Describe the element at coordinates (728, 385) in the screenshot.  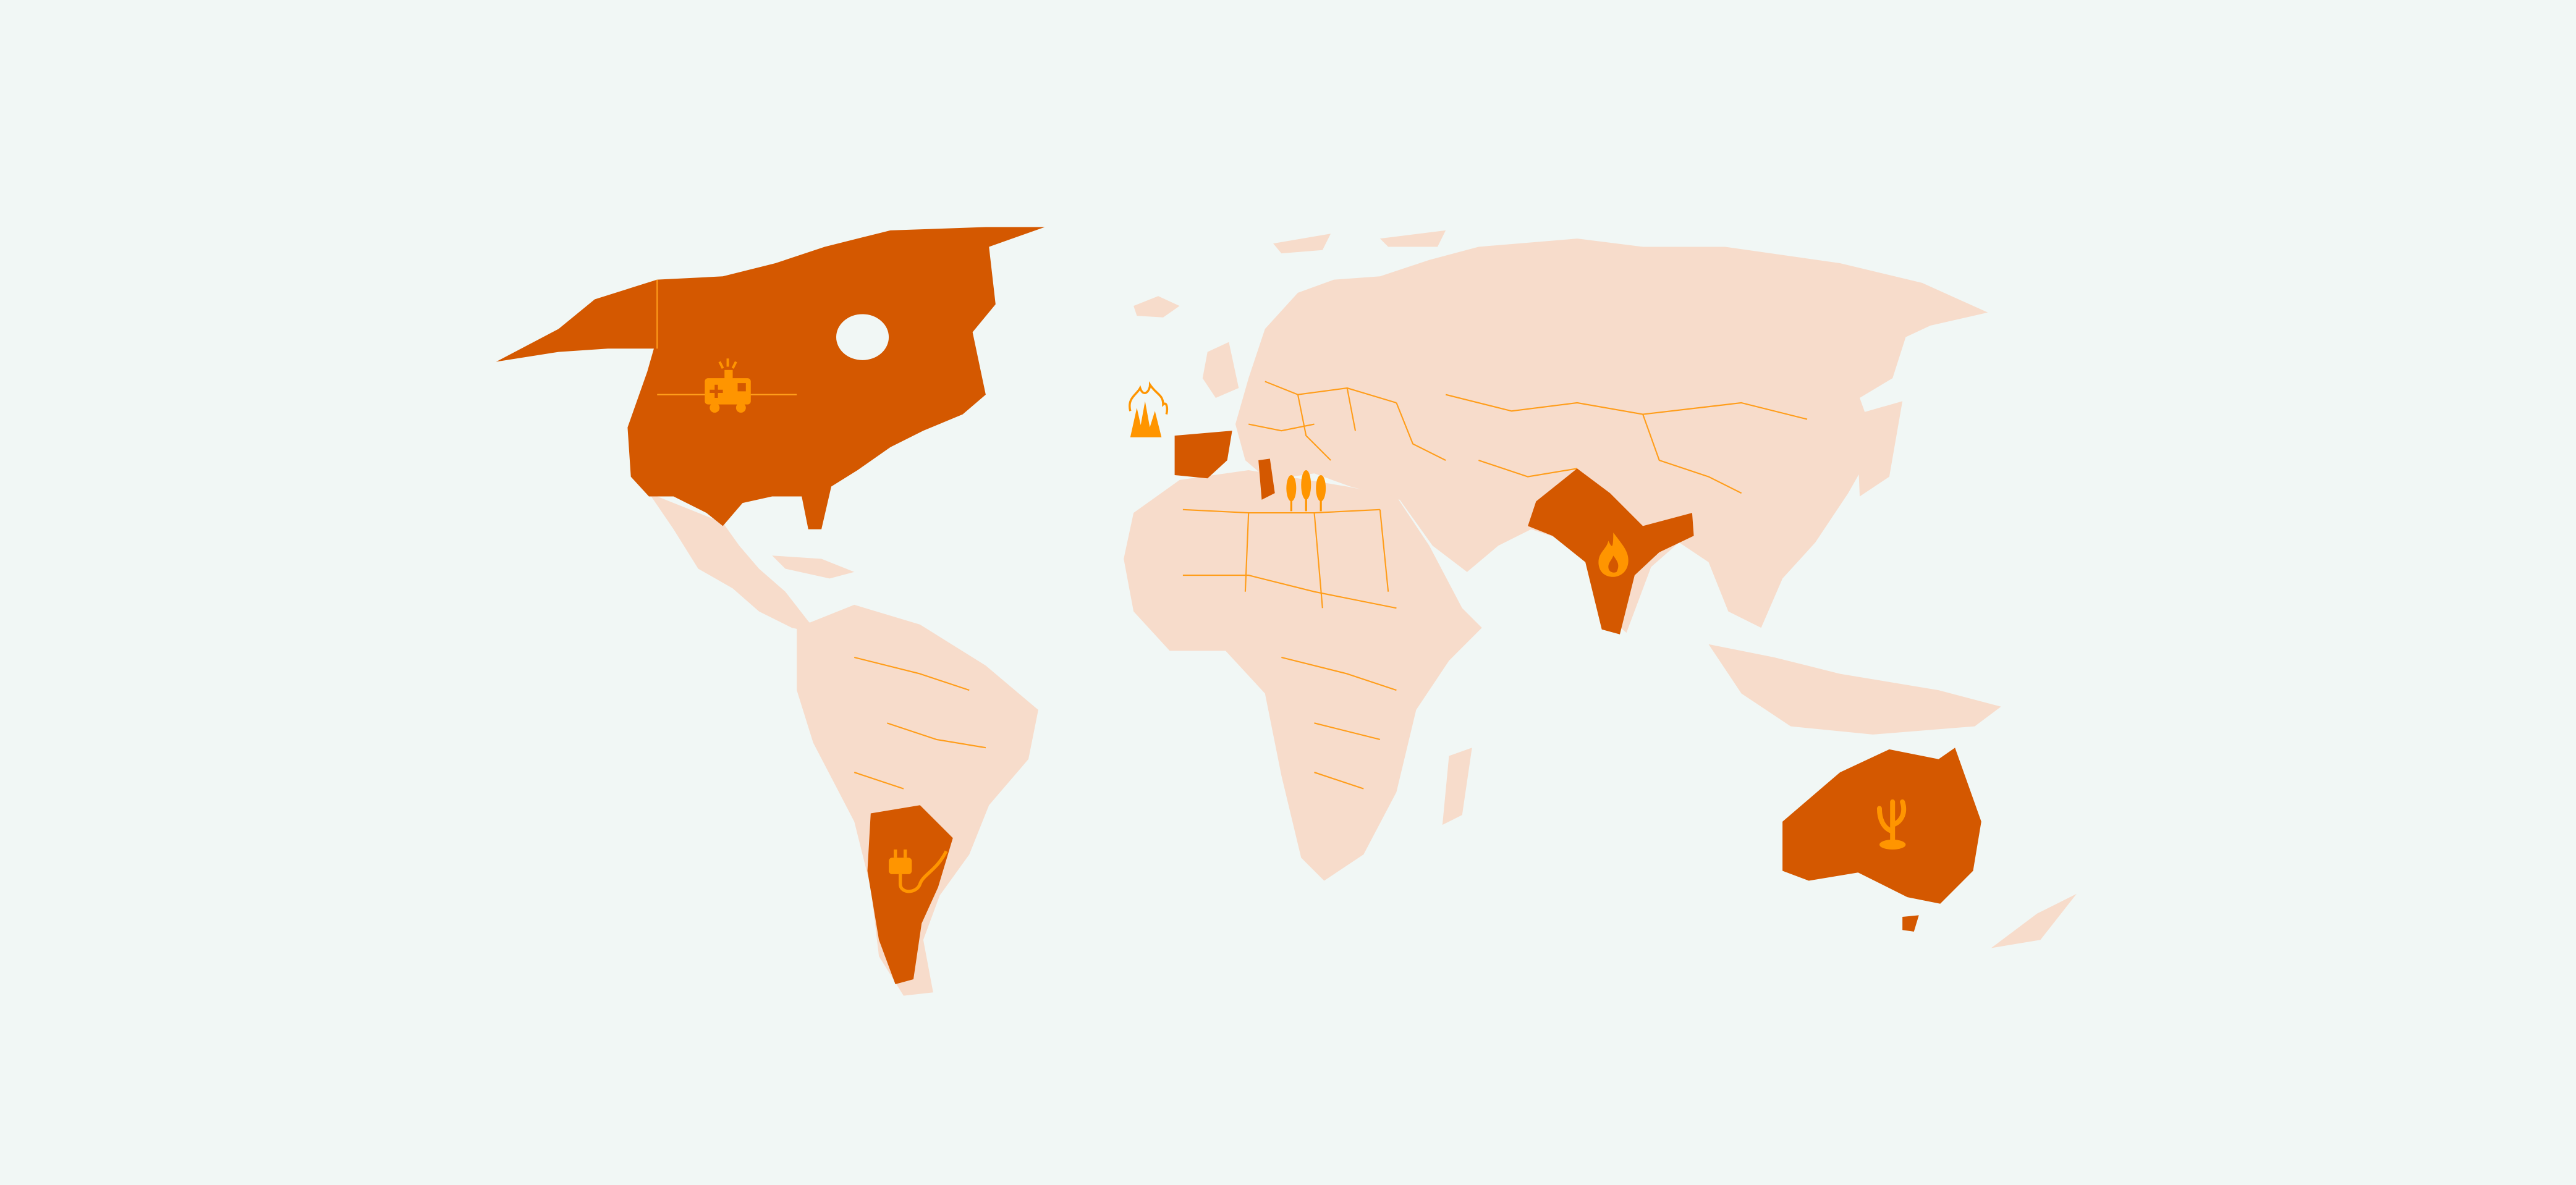
I see `ambulance-icon` at that location.